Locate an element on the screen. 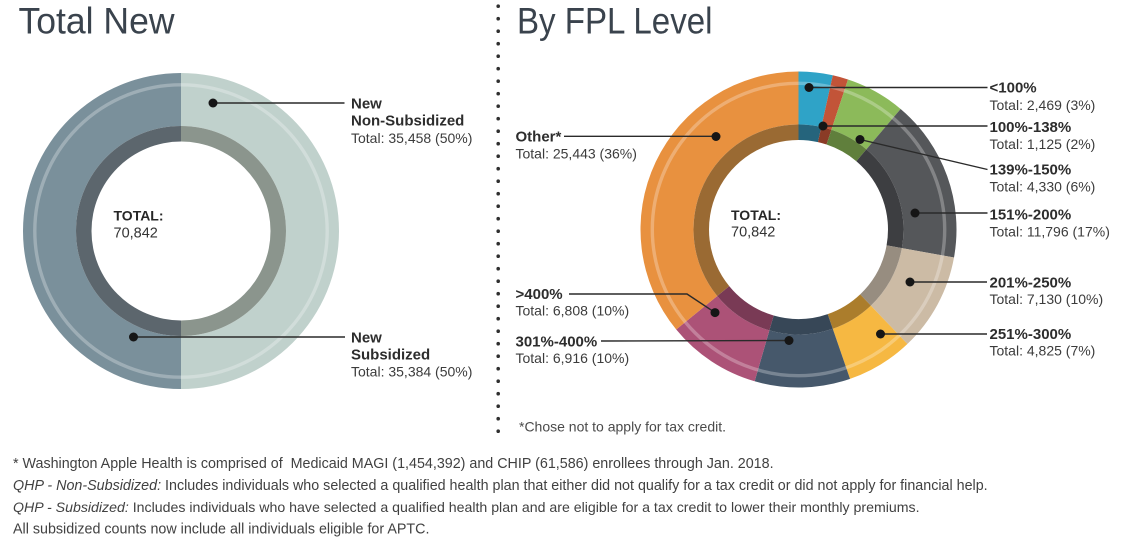 This screenshot has height=548, width=1137. svg-text: Total New is located at coordinates (97, 20).